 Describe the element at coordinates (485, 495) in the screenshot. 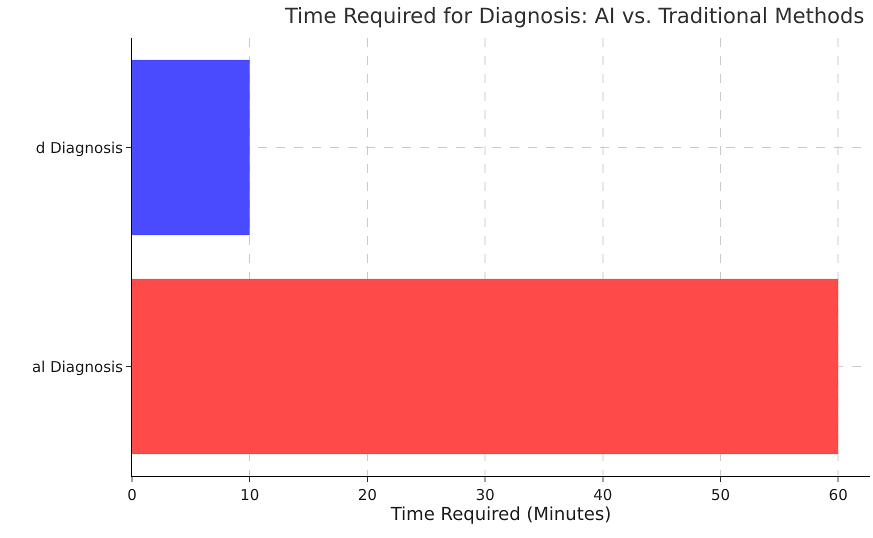

I see `x-tick-label: 30` at that location.